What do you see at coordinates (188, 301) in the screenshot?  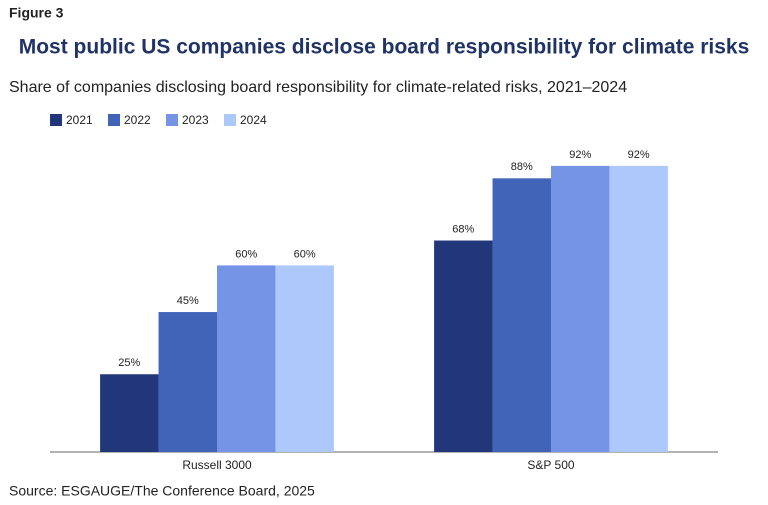 I see `value-label: 45%` at bounding box center [188, 301].